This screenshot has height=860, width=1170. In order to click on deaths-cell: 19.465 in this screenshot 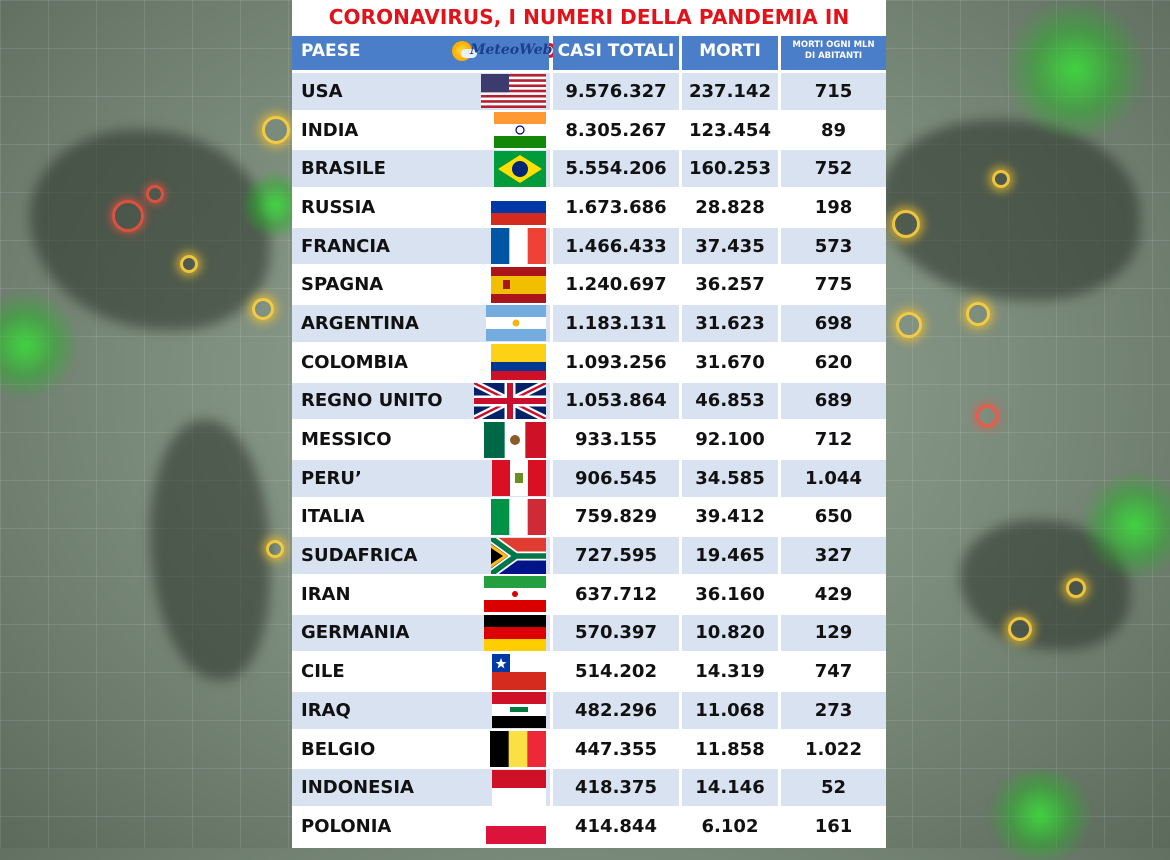, I will do `click(730, 555)`.